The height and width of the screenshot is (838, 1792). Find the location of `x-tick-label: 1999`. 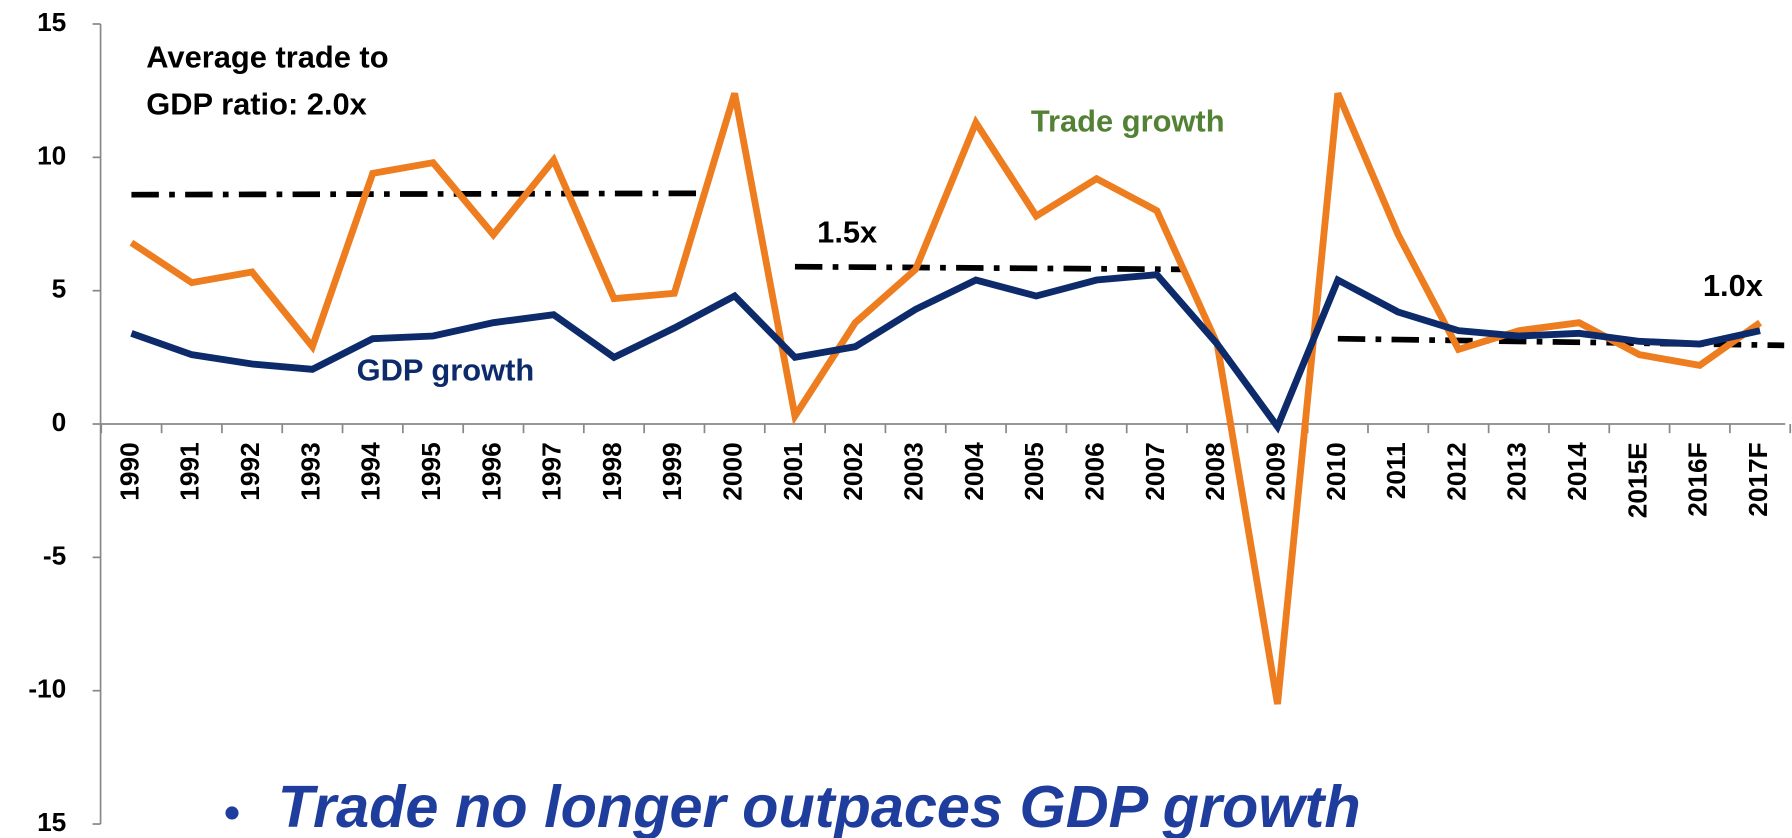

x-tick-label: 1999 is located at coordinates (672, 471).